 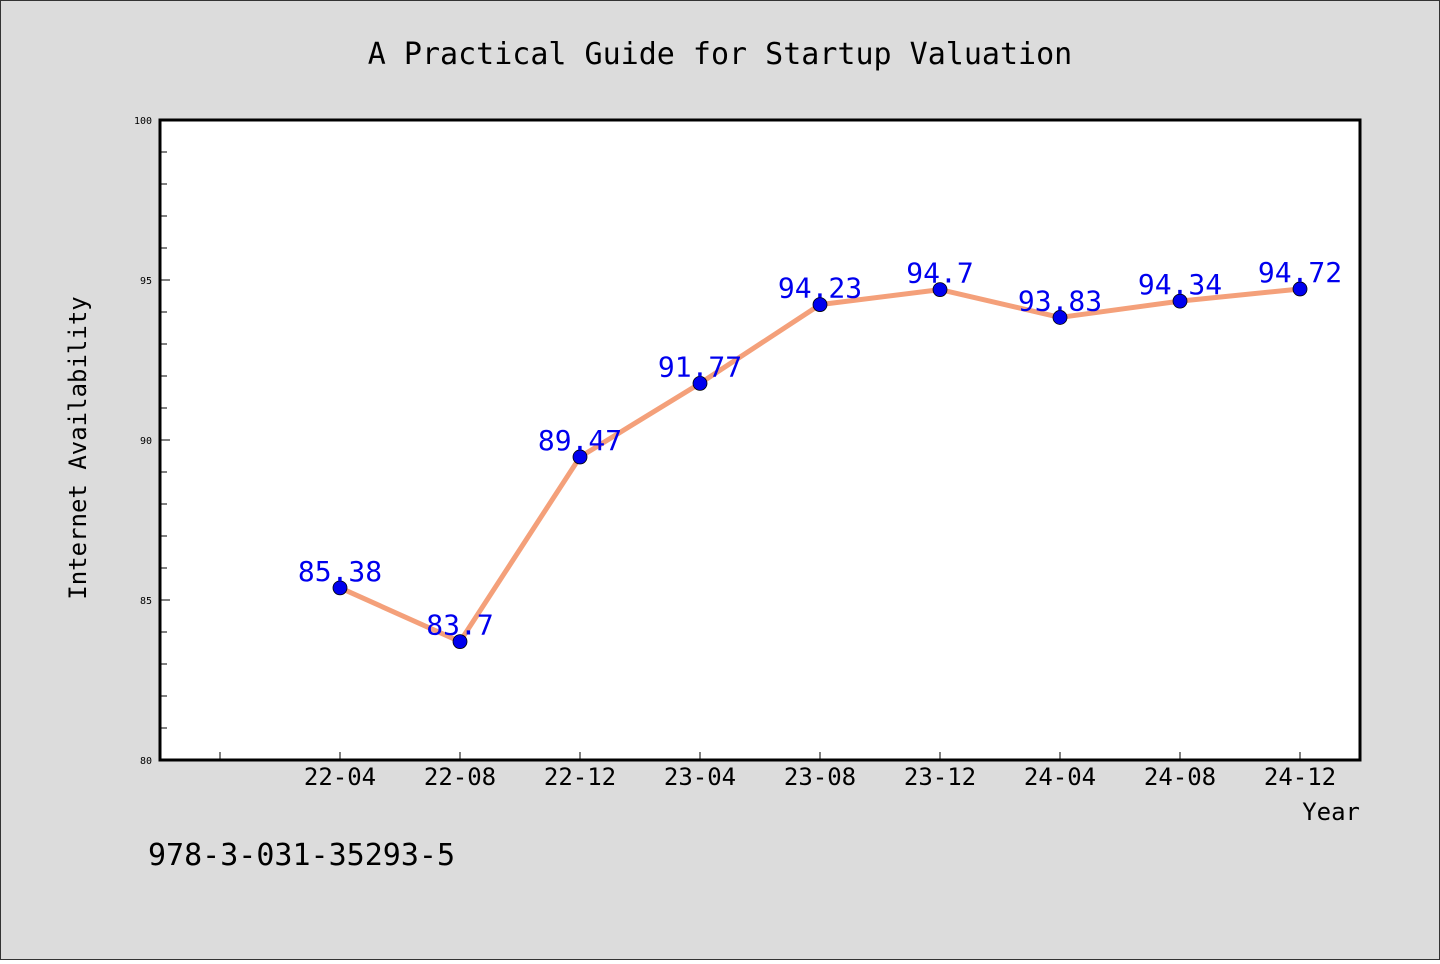 What do you see at coordinates (1300, 272) in the screenshot?
I see `data-label: 94.72` at bounding box center [1300, 272].